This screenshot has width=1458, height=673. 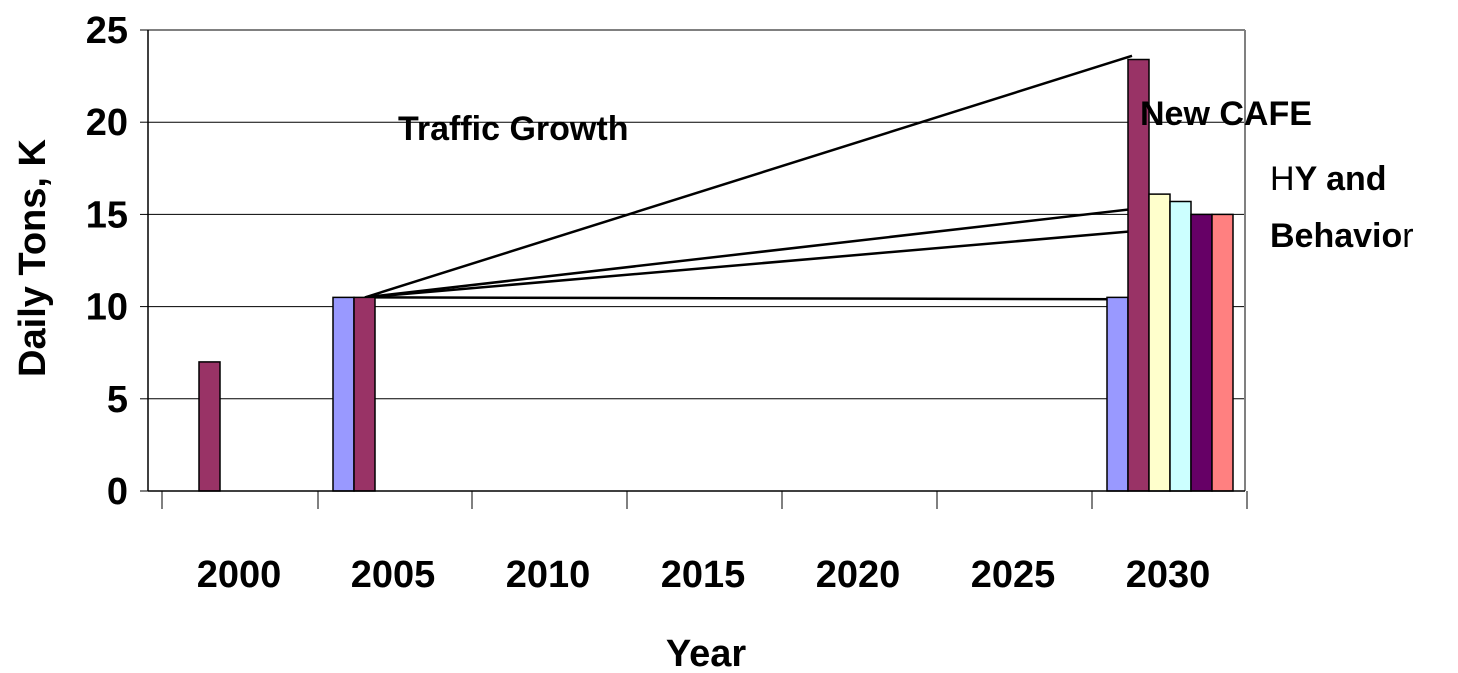 What do you see at coordinates (706, 653) in the screenshot?
I see `x-axis-title: Year` at bounding box center [706, 653].